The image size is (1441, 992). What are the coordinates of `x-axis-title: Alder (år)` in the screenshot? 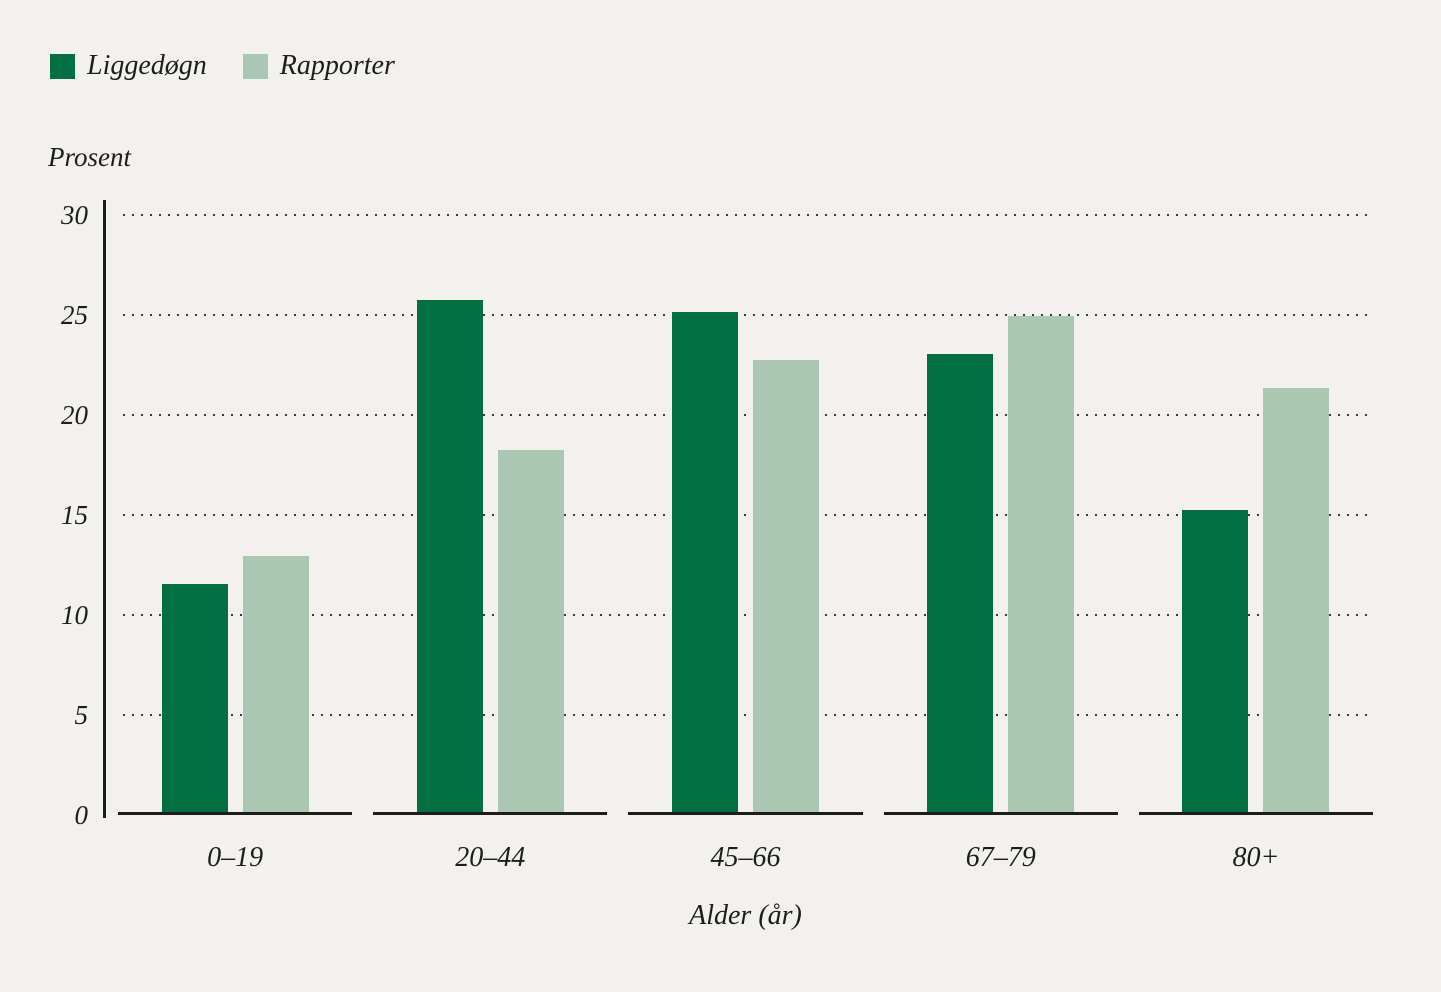 It's located at (745, 915).